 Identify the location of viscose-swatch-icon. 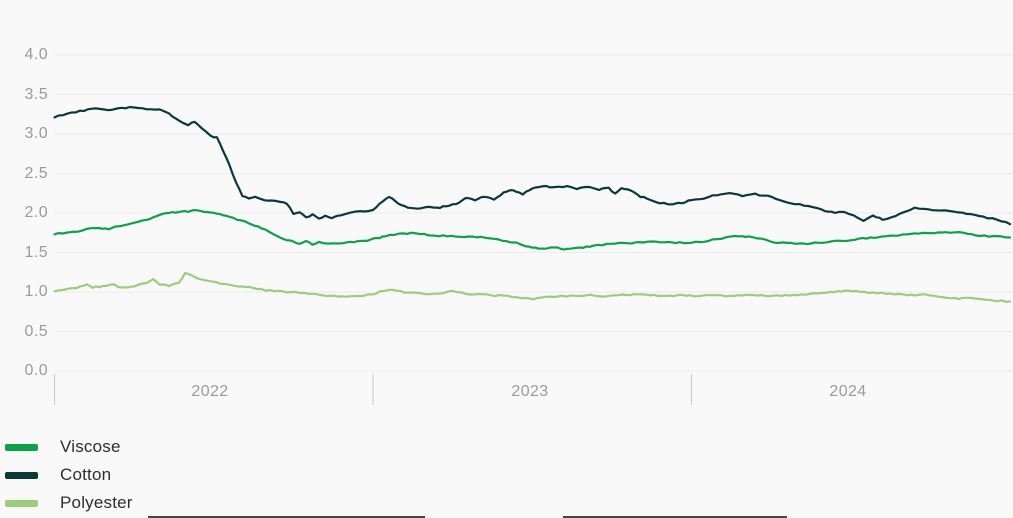
(21, 447).